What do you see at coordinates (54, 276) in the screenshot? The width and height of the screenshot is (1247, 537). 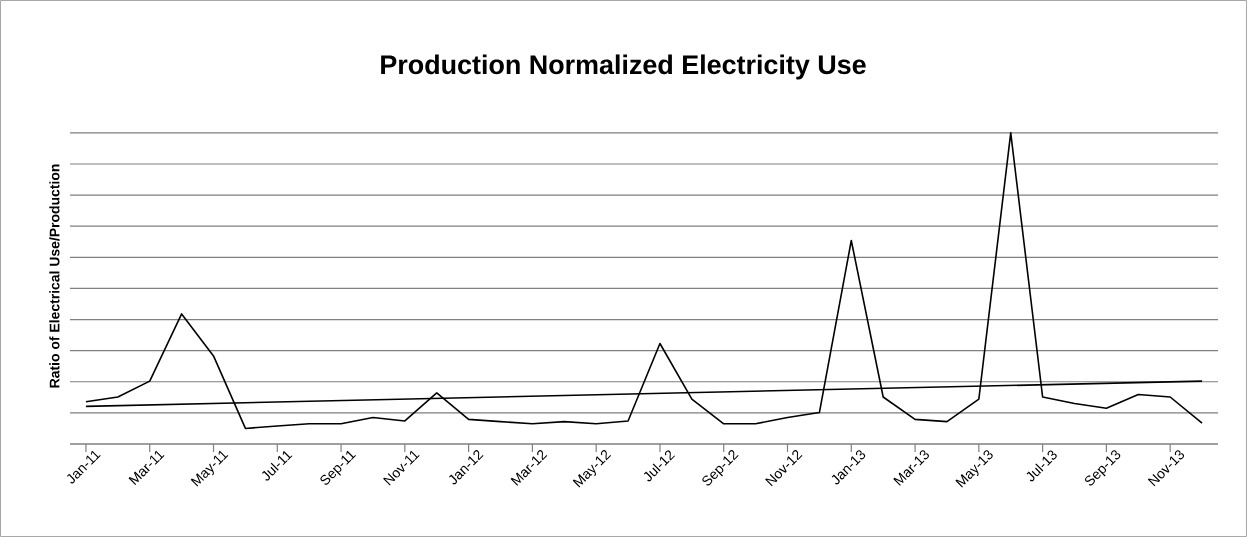 I see `y-axis-title: Ratio of Electrical Use/Production` at bounding box center [54, 276].